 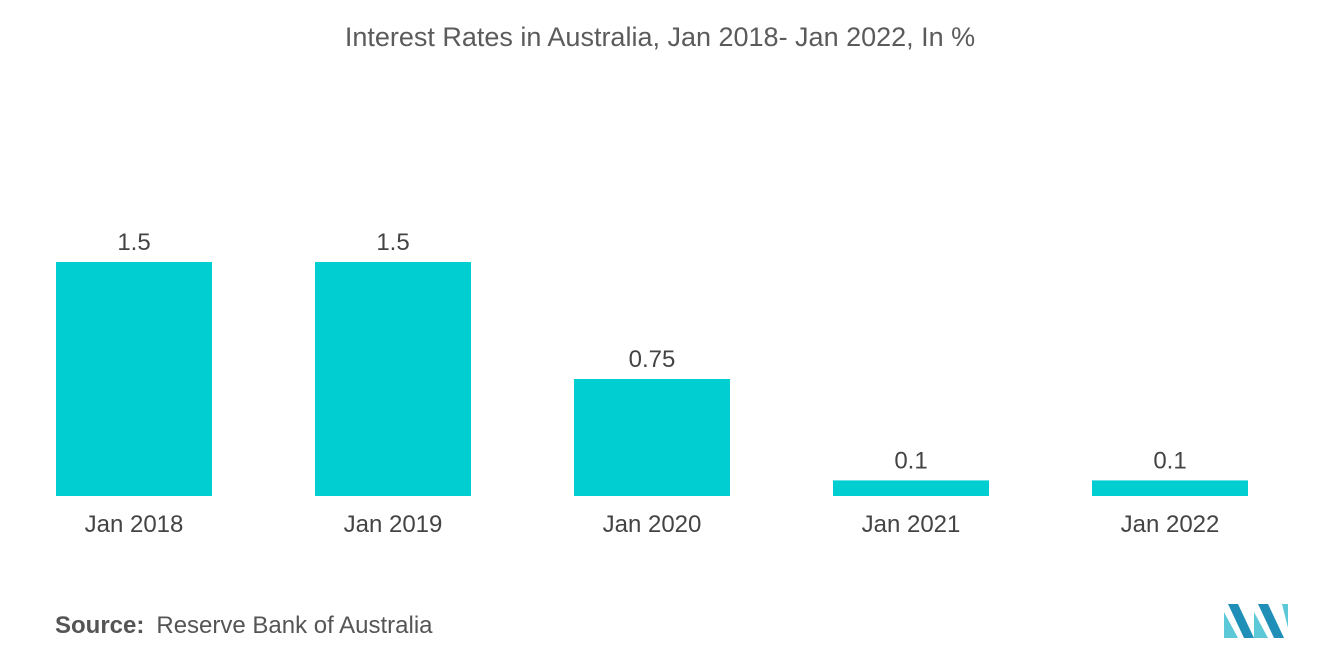 I want to click on bar-jan-2022, so click(x=1170, y=488).